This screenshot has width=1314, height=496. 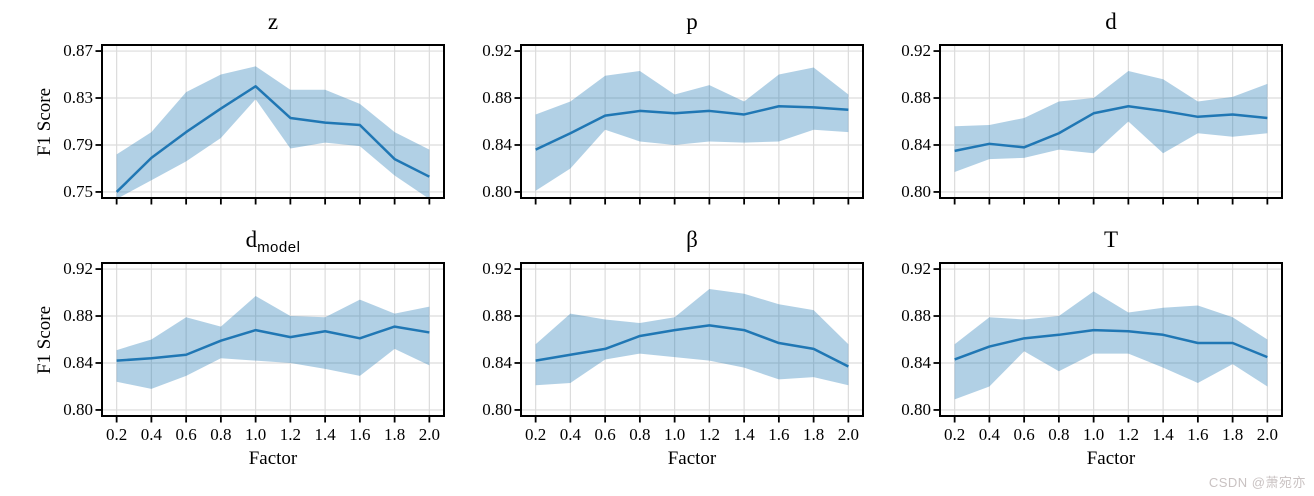 I want to click on panel-title: β, so click(x=692, y=240).